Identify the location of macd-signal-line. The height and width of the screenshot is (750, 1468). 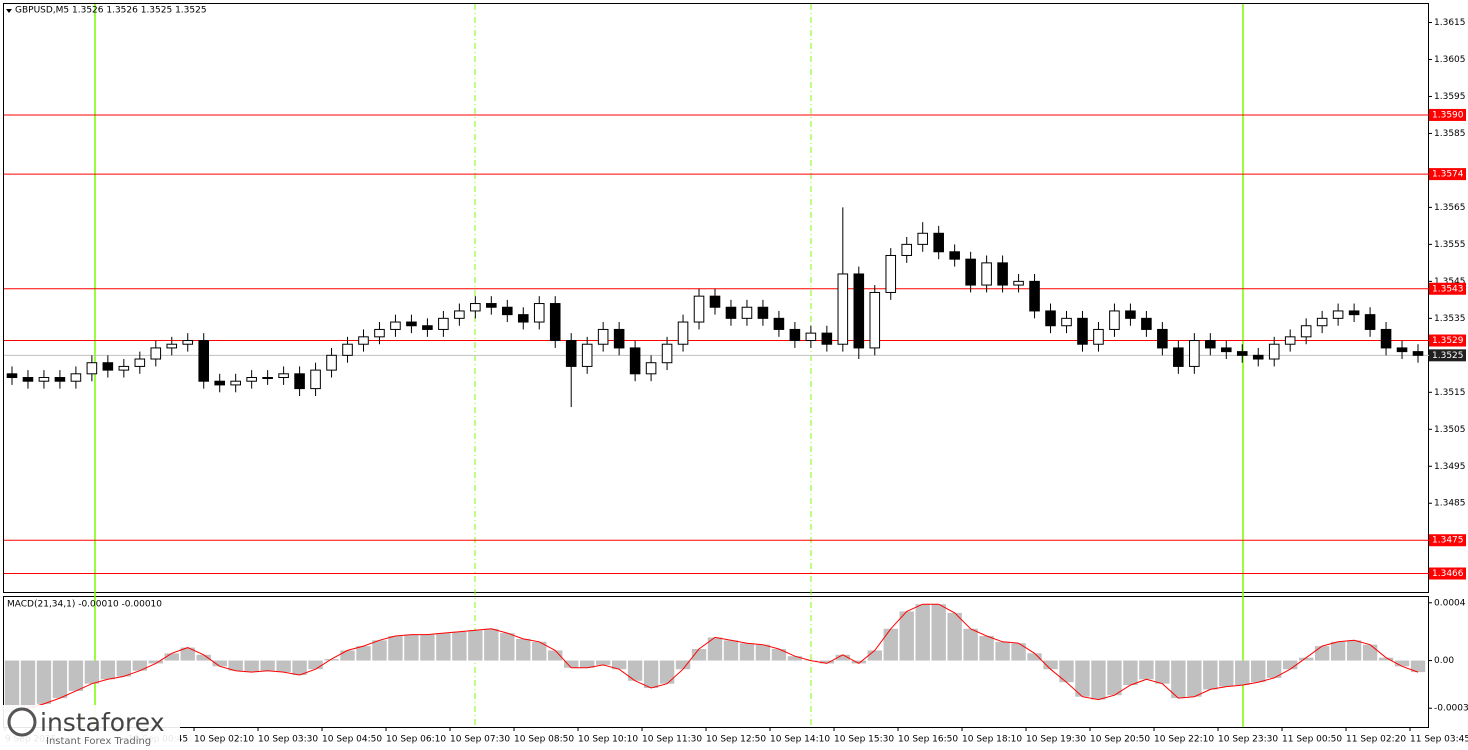
(715, 658).